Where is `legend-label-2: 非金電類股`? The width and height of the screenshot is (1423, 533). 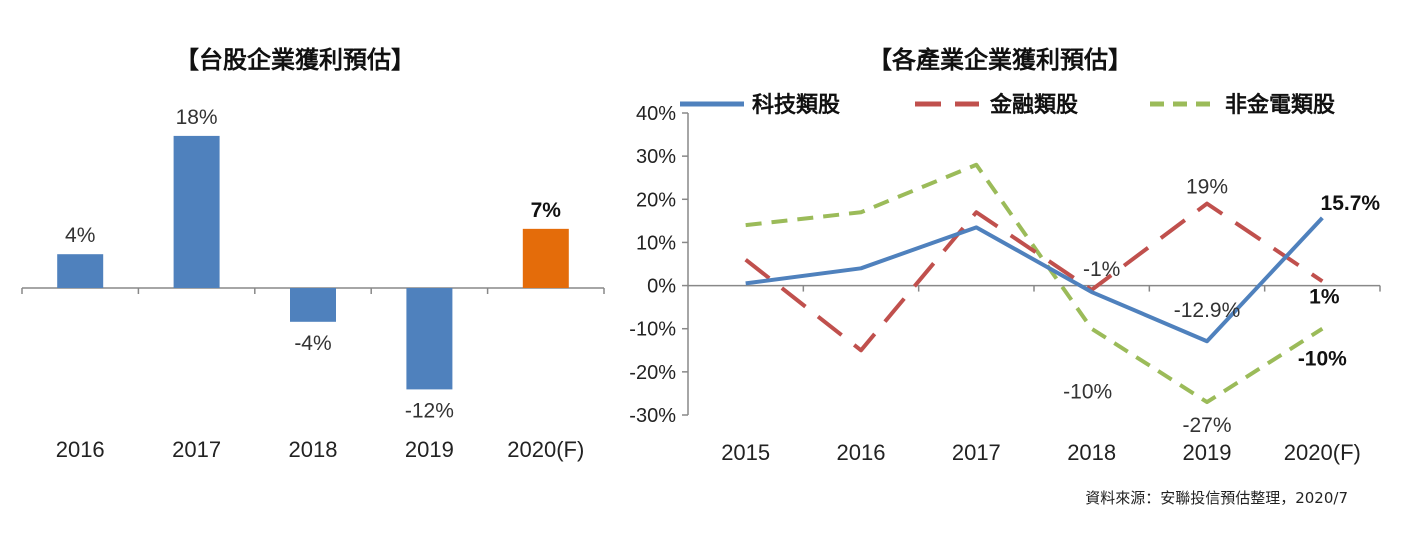 legend-label-2: 非金電類股 is located at coordinates (1280, 105).